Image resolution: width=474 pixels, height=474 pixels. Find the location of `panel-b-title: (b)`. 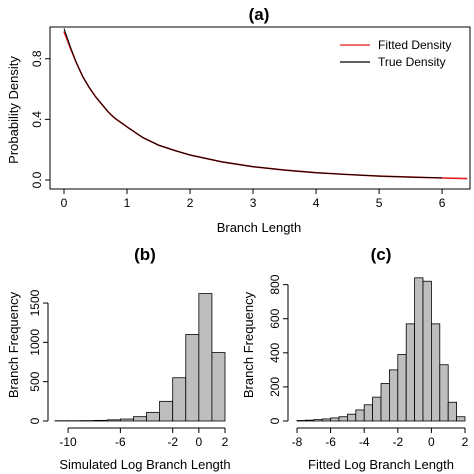

panel-b-title: (b) is located at coordinates (145, 254).